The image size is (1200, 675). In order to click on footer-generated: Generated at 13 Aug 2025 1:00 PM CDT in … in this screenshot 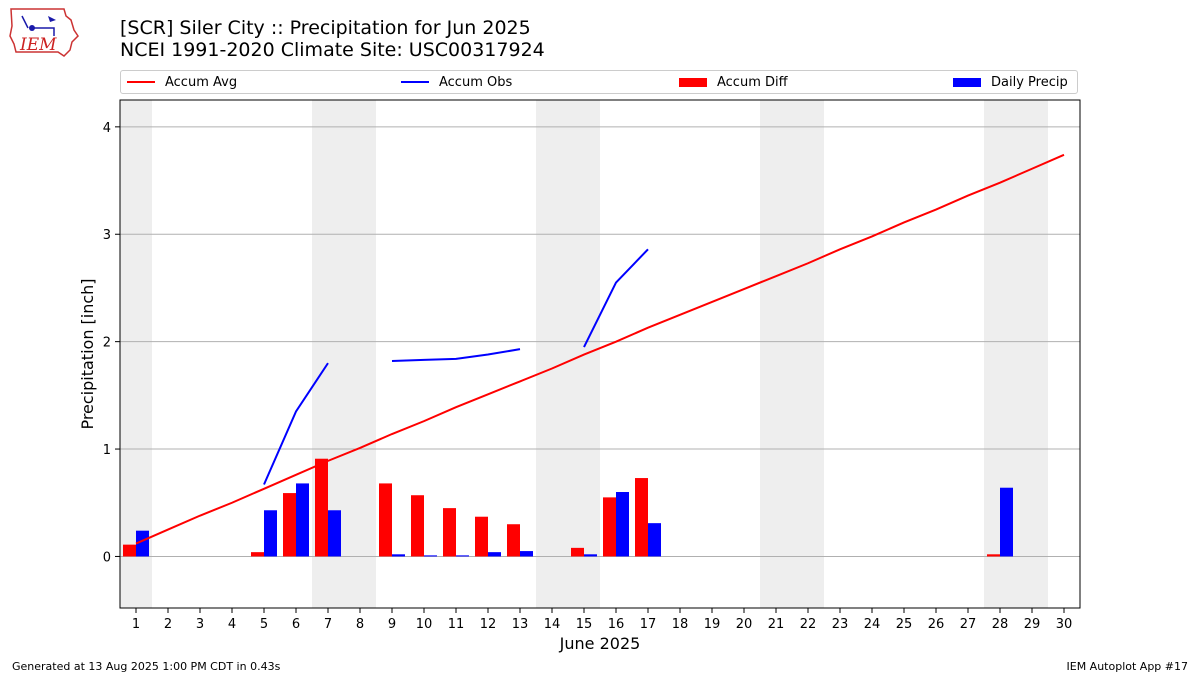, I will do `click(146, 666)`.